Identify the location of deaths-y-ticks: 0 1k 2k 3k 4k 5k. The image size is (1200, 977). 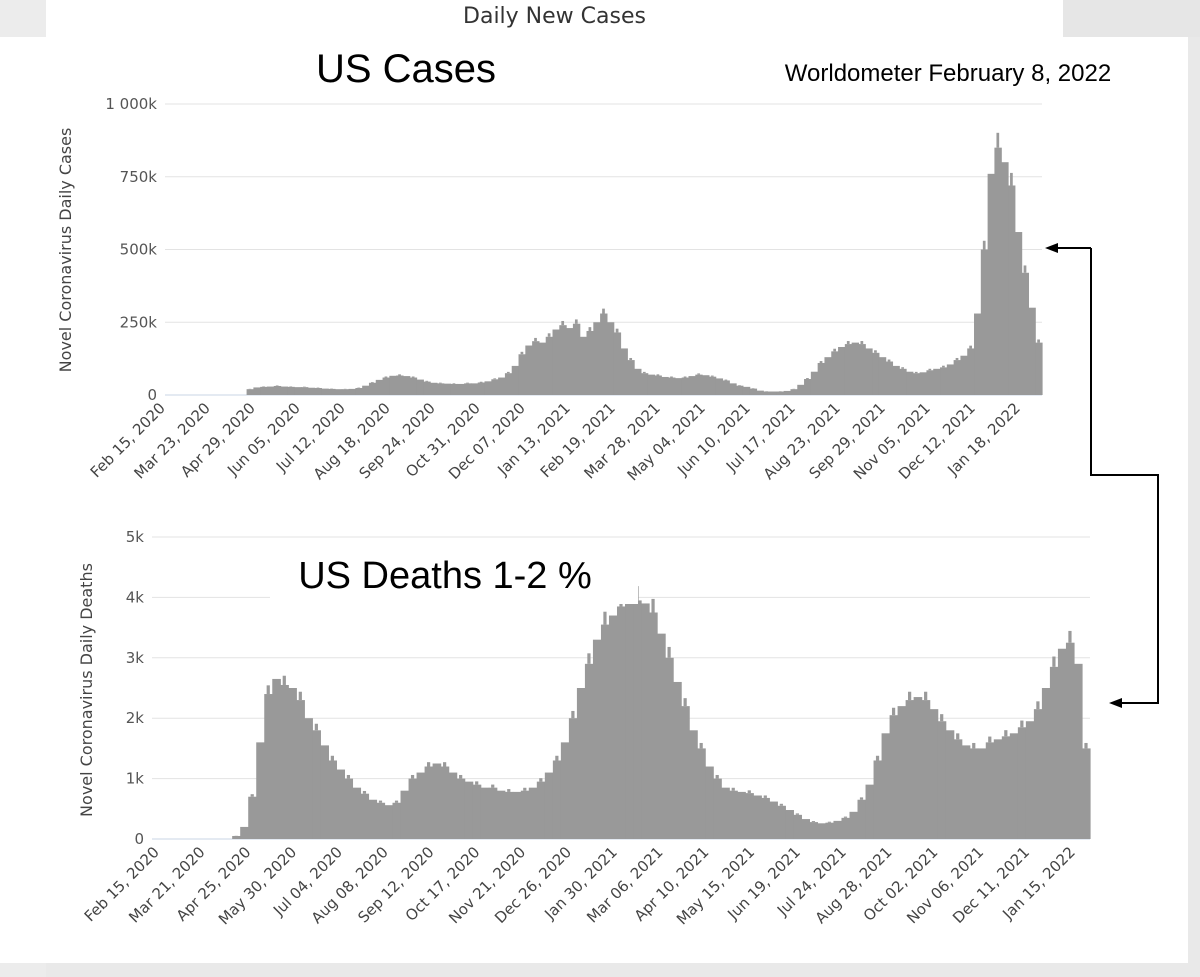
(135, 688).